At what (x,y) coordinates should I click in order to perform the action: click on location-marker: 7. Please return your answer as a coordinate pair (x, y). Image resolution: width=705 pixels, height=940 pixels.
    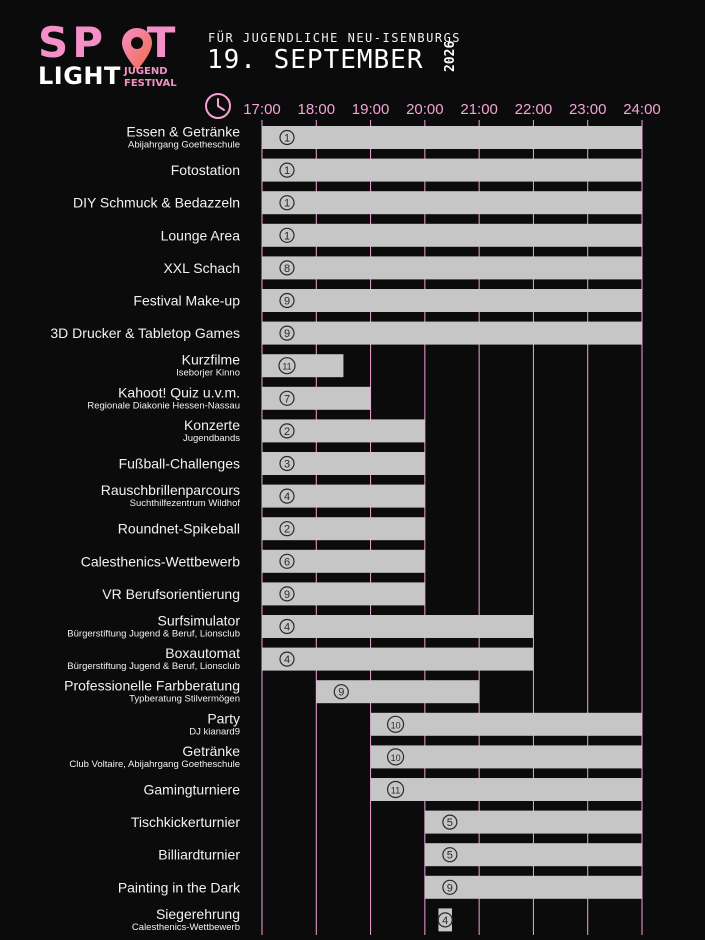
    Looking at the image, I should click on (287, 399).